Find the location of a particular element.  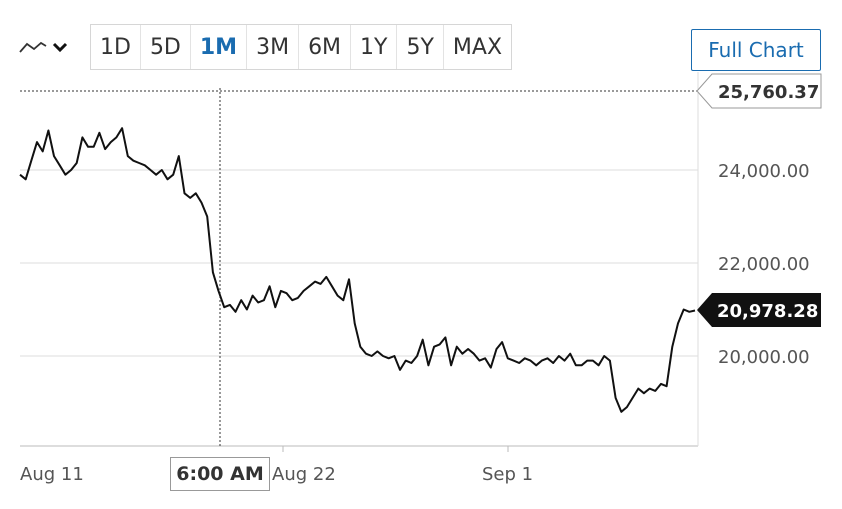

hover-price-label: 25,760.37 is located at coordinates (759, 91).